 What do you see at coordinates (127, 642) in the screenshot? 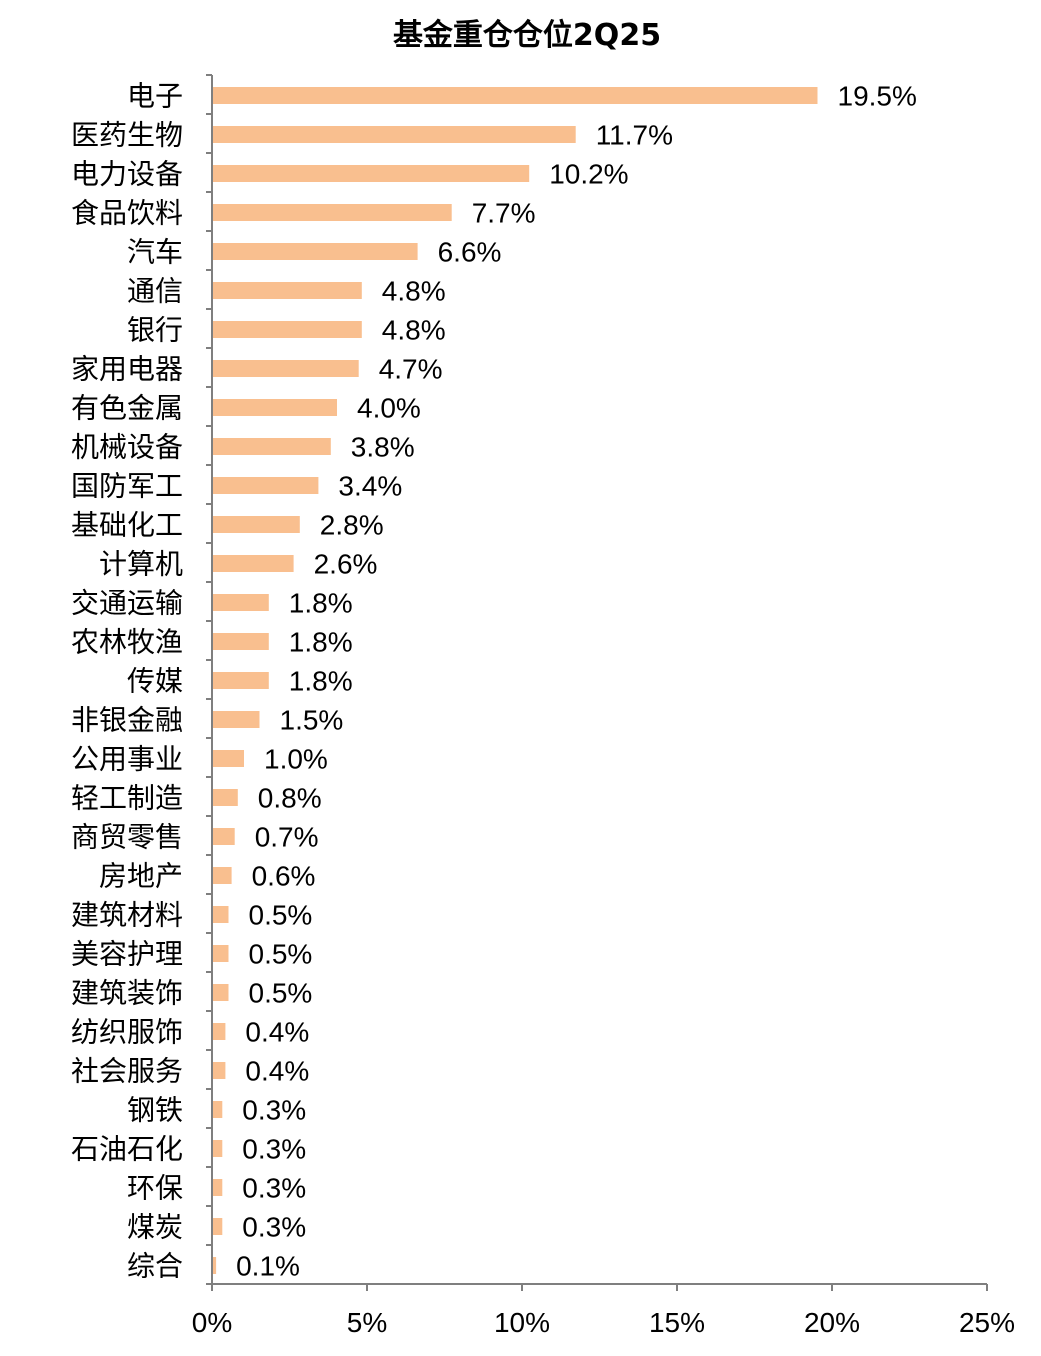
I see `category-label: 农林牧渔` at bounding box center [127, 642].